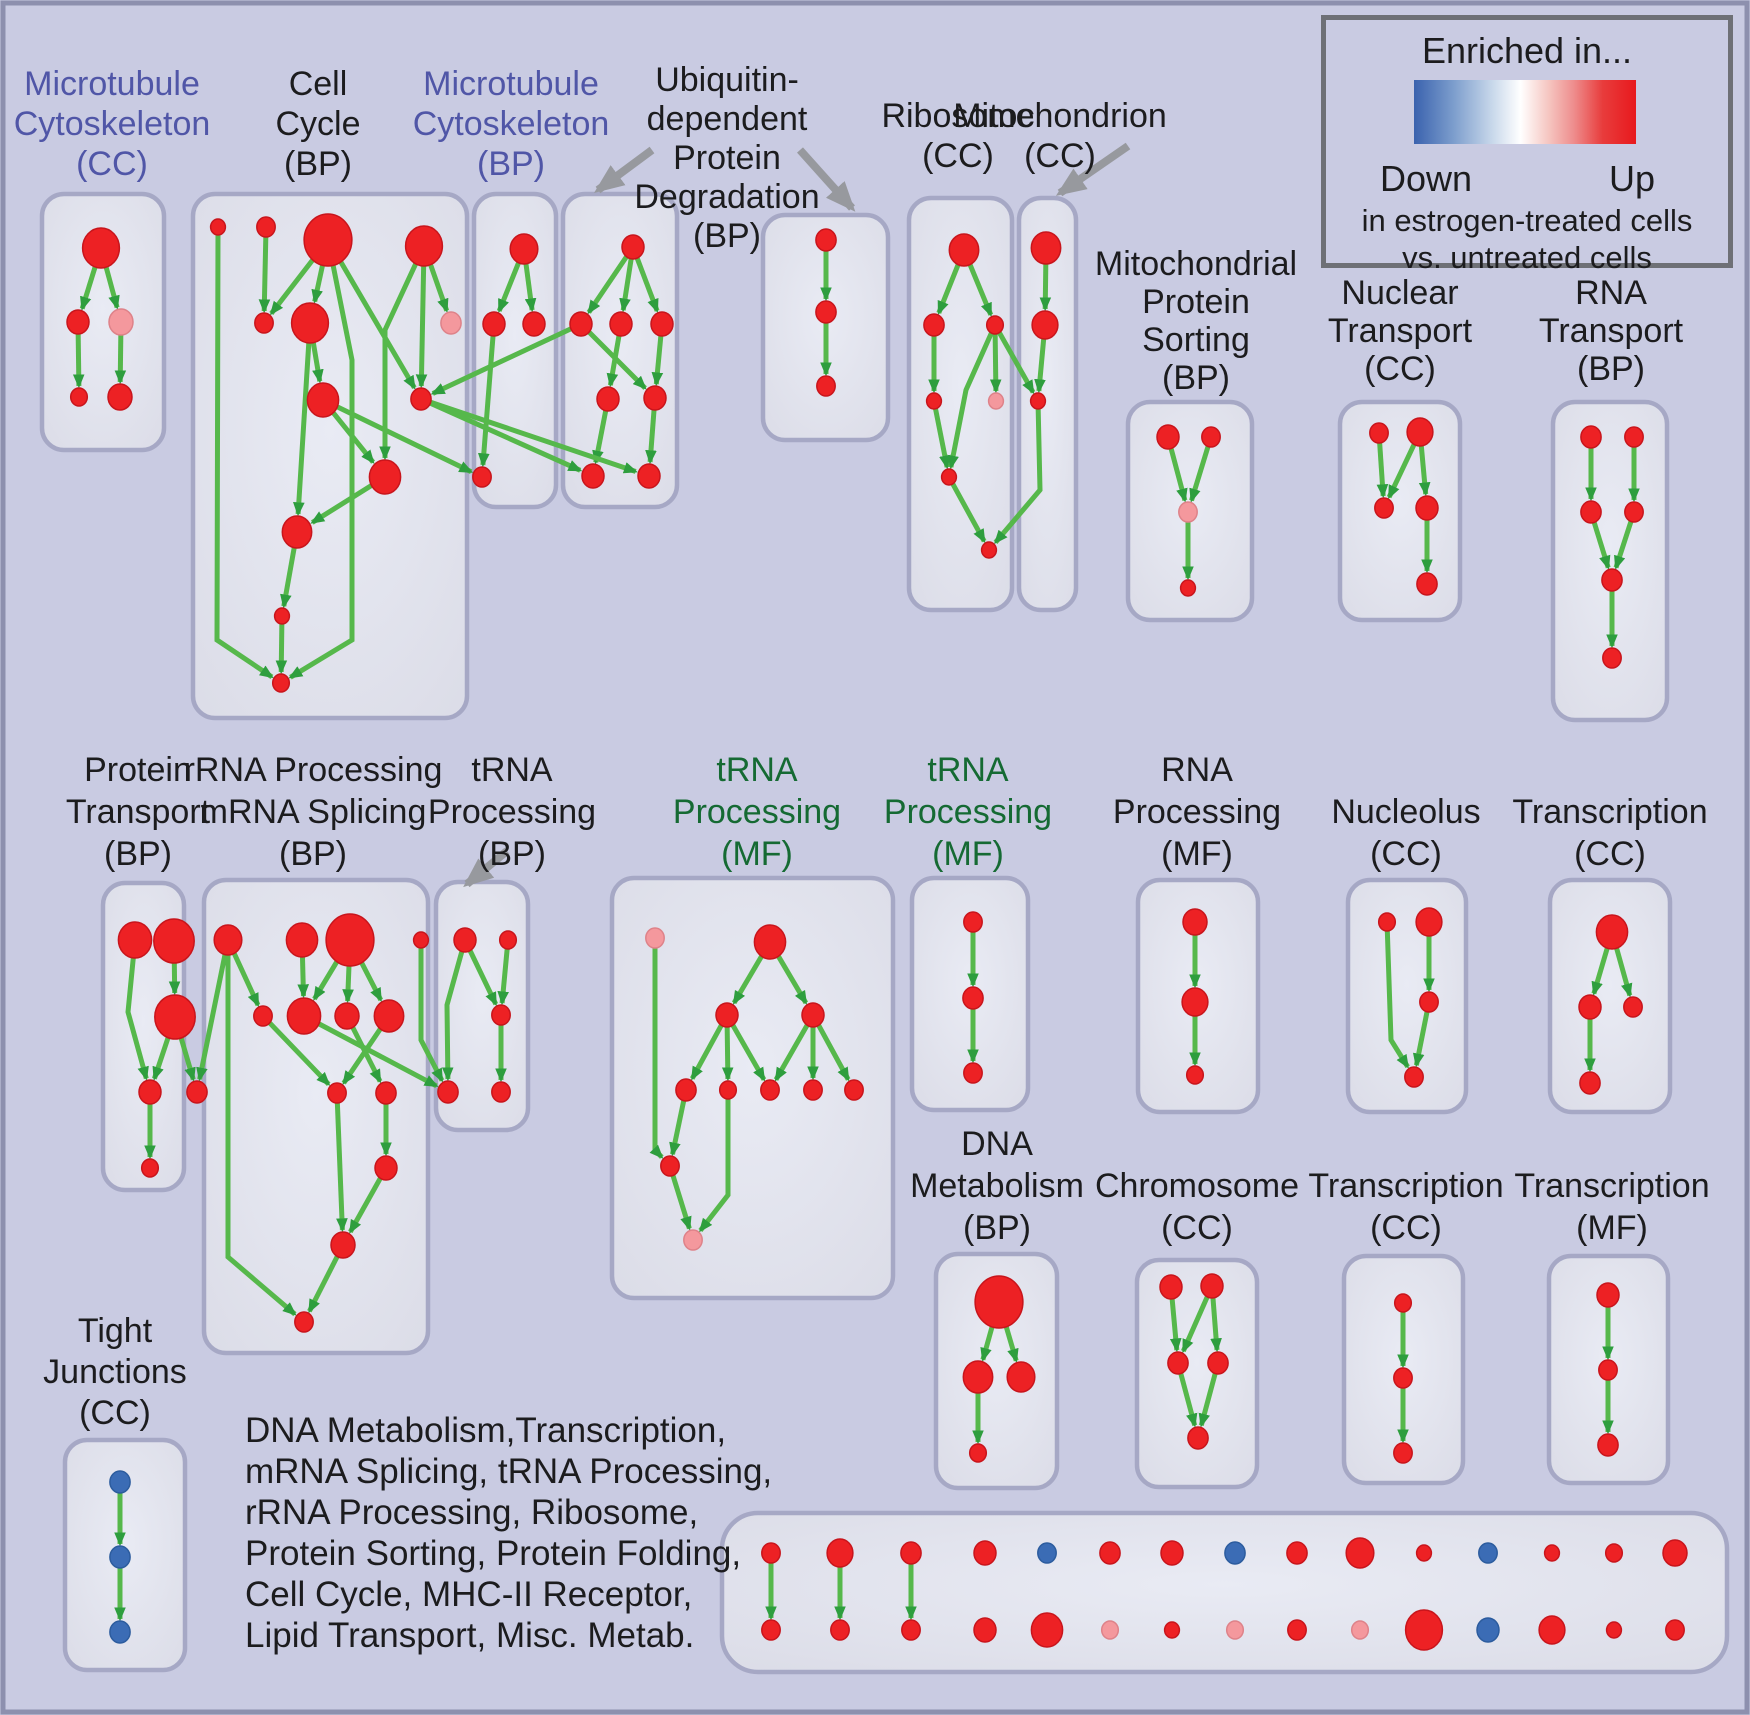 The height and width of the screenshot is (1715, 1750). I want to click on legend-subtitle-line2: vs. untreated cells, so click(1527, 257).